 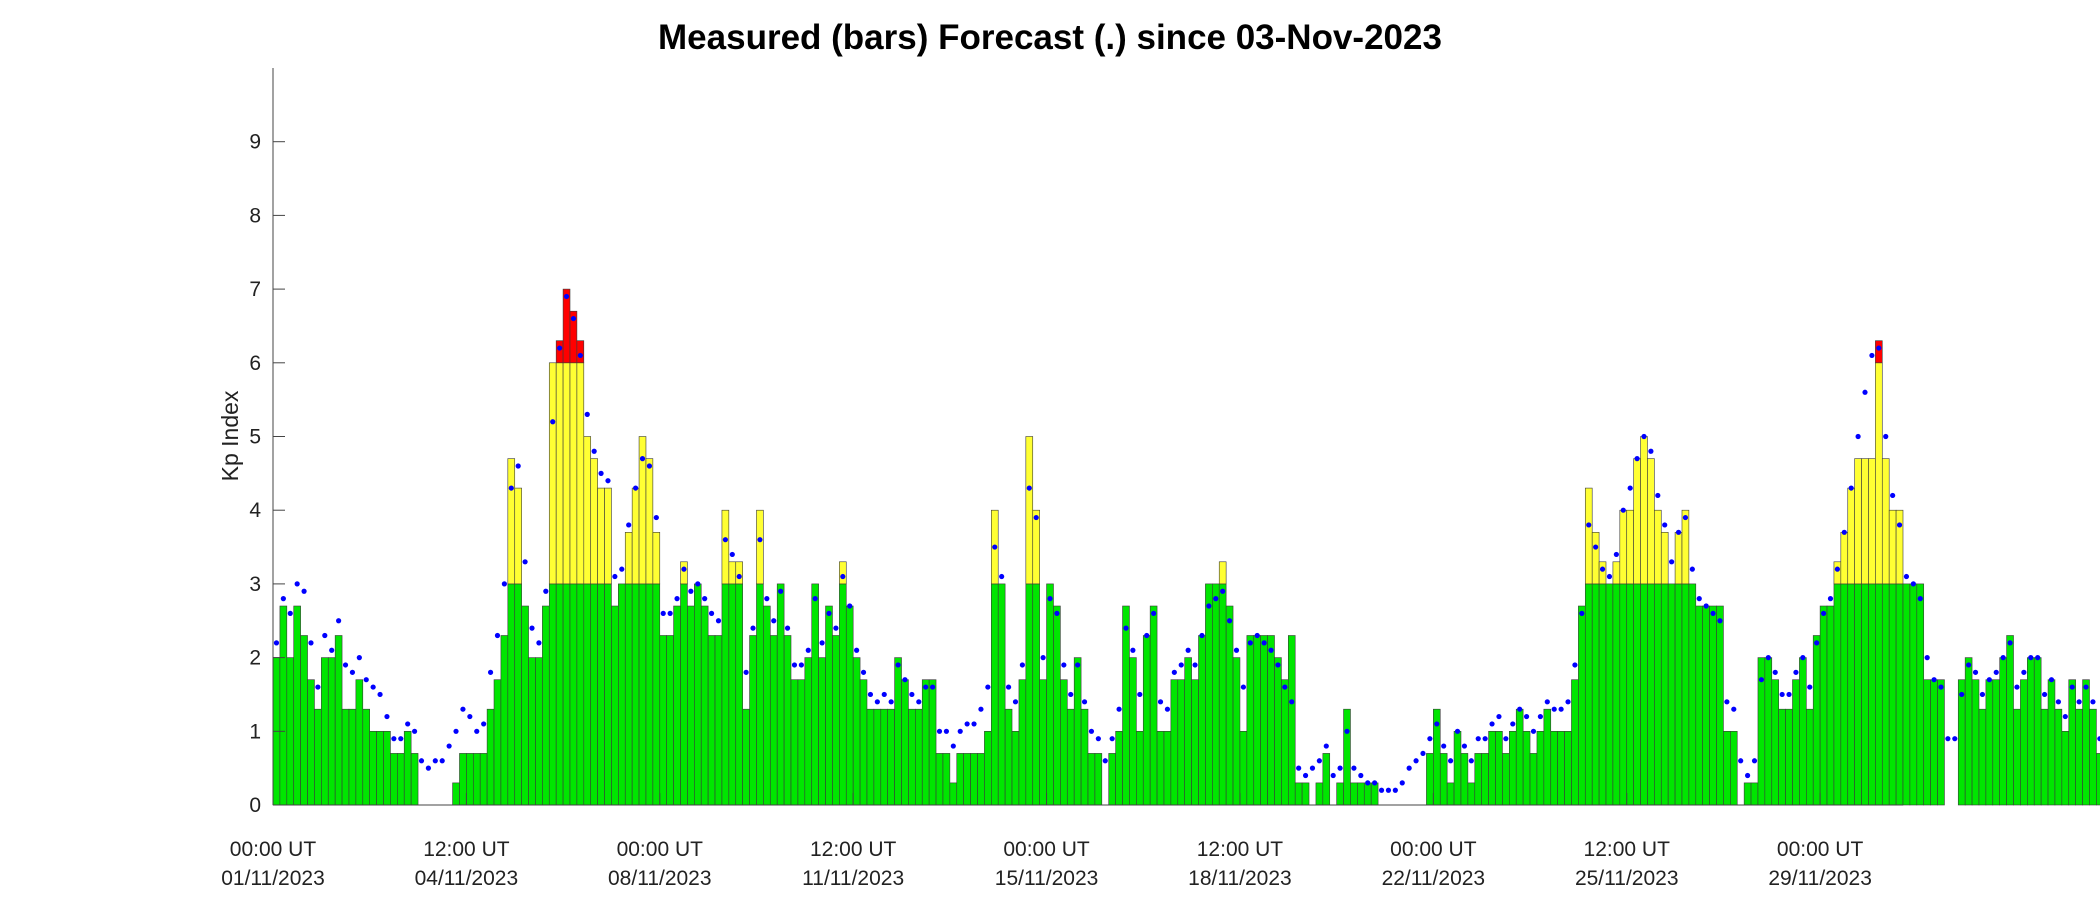 I want to click on x-tick-label-date: 15/11/2023, so click(x=1047, y=878).